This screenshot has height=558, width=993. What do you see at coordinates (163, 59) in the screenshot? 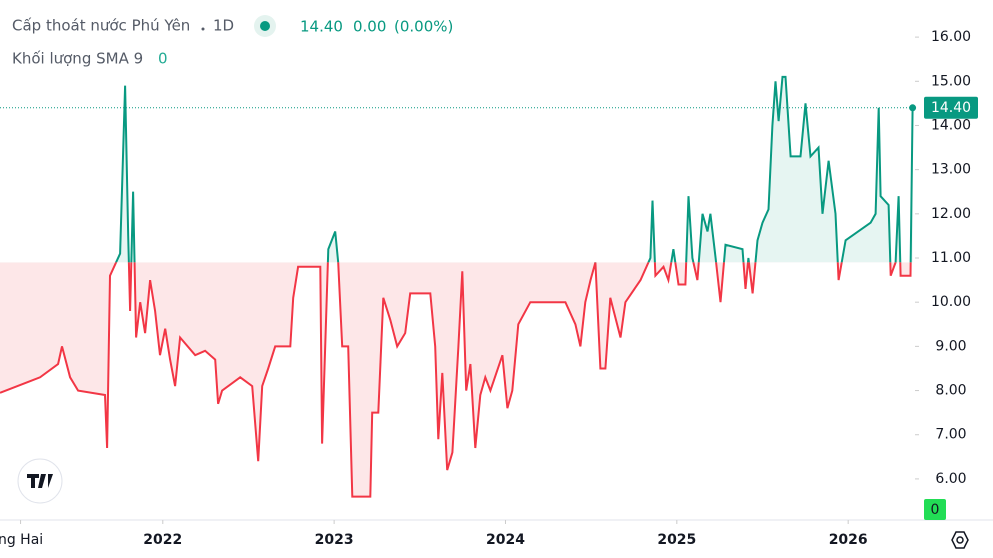
I see `volume-indicator-value: 0` at bounding box center [163, 59].